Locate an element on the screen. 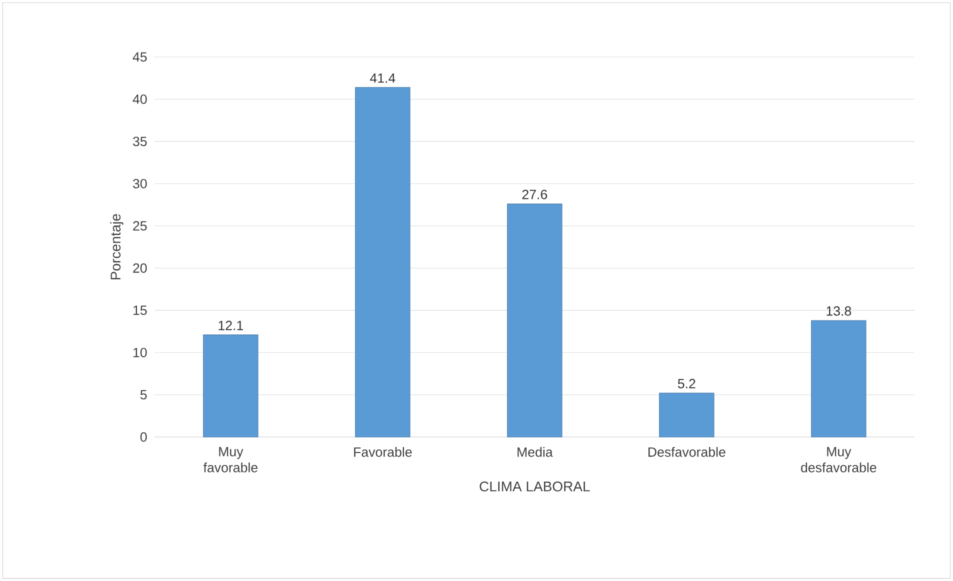 The height and width of the screenshot is (581, 953). x-tick-label: Favorable is located at coordinates (383, 452).